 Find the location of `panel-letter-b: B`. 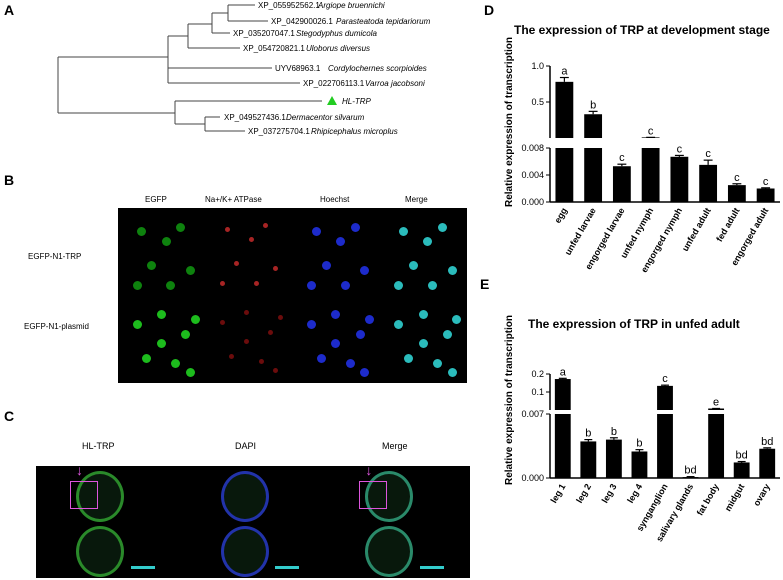

panel-letter-b: B is located at coordinates (9, 180).